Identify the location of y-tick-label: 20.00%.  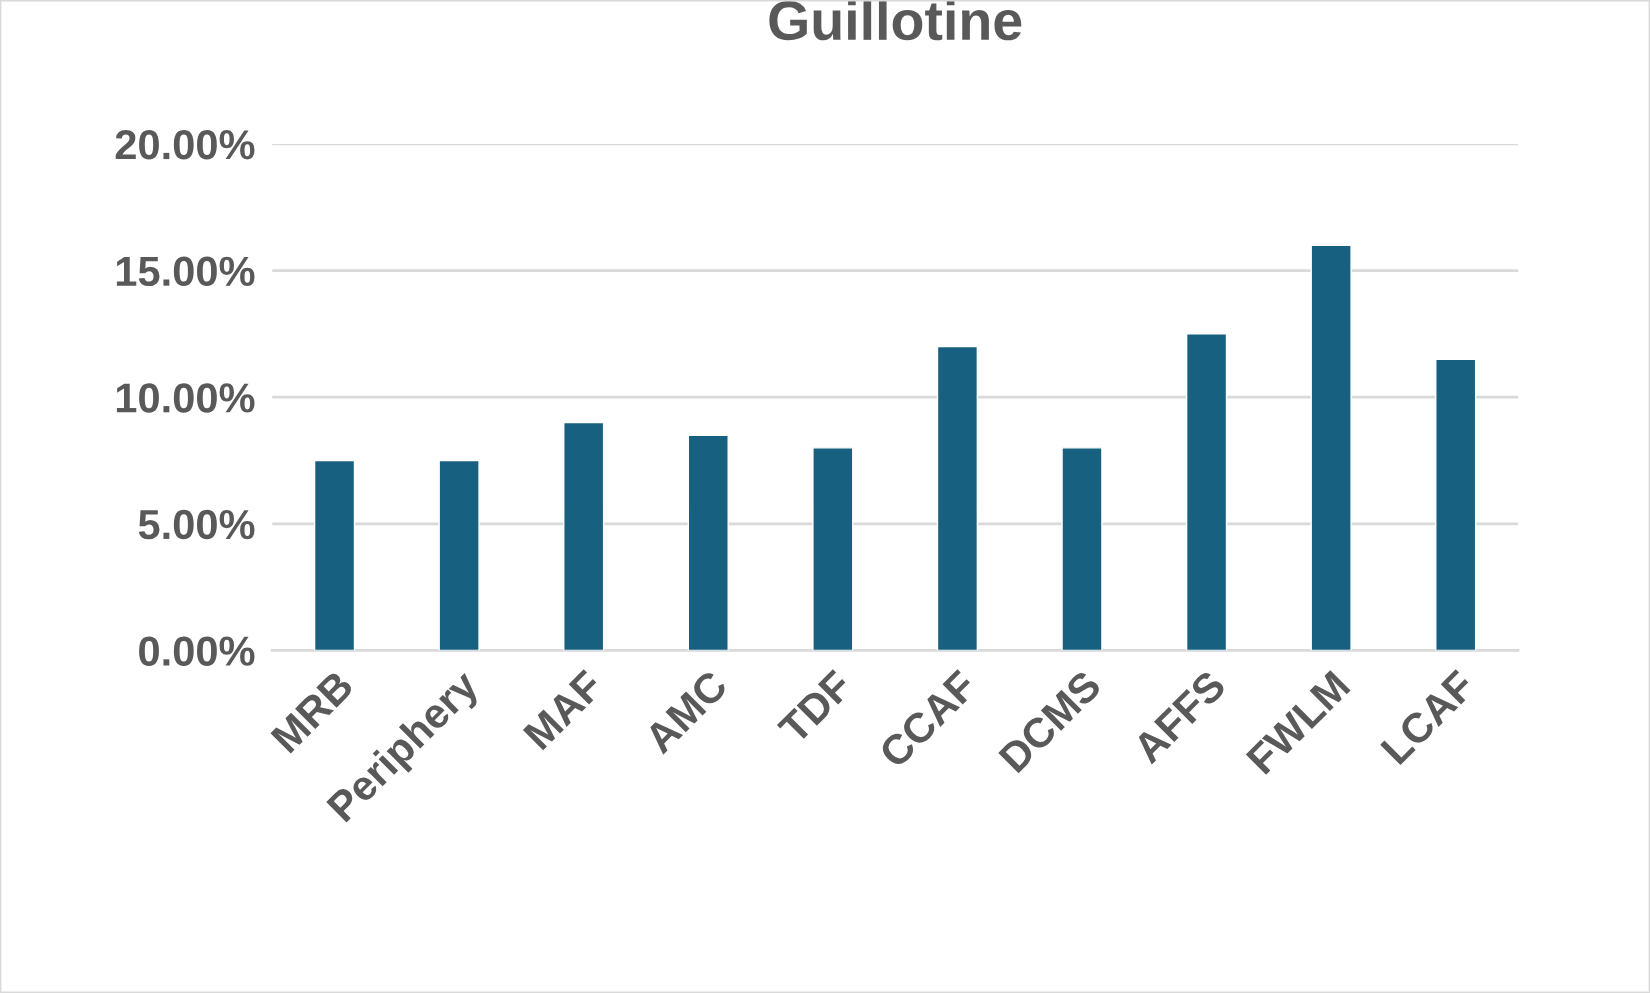
(185, 144).